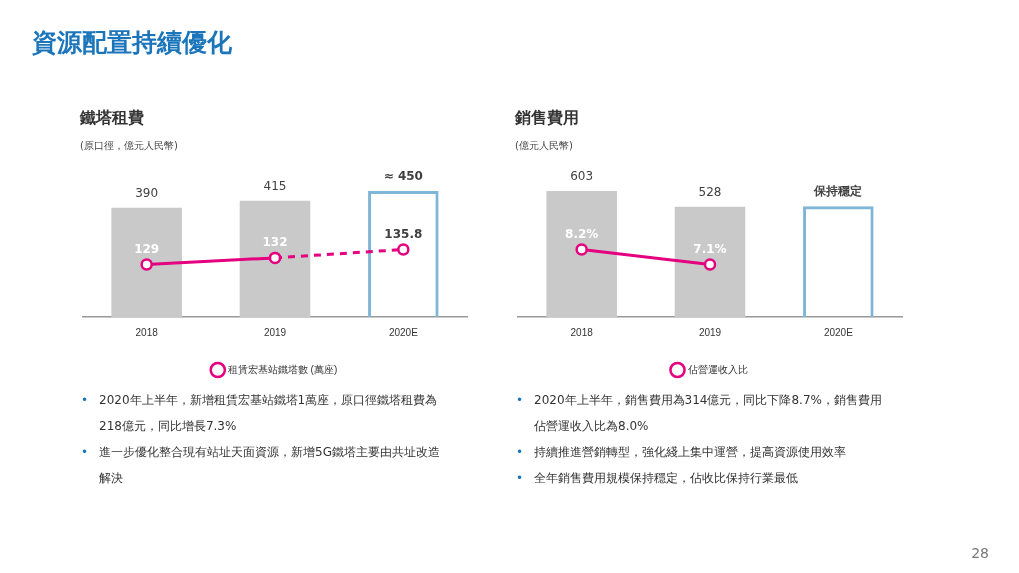 This screenshot has height=573, width=1019. Describe the element at coordinates (717, 369) in the screenshot. I see `legend-label: 佔營運收入比` at that location.